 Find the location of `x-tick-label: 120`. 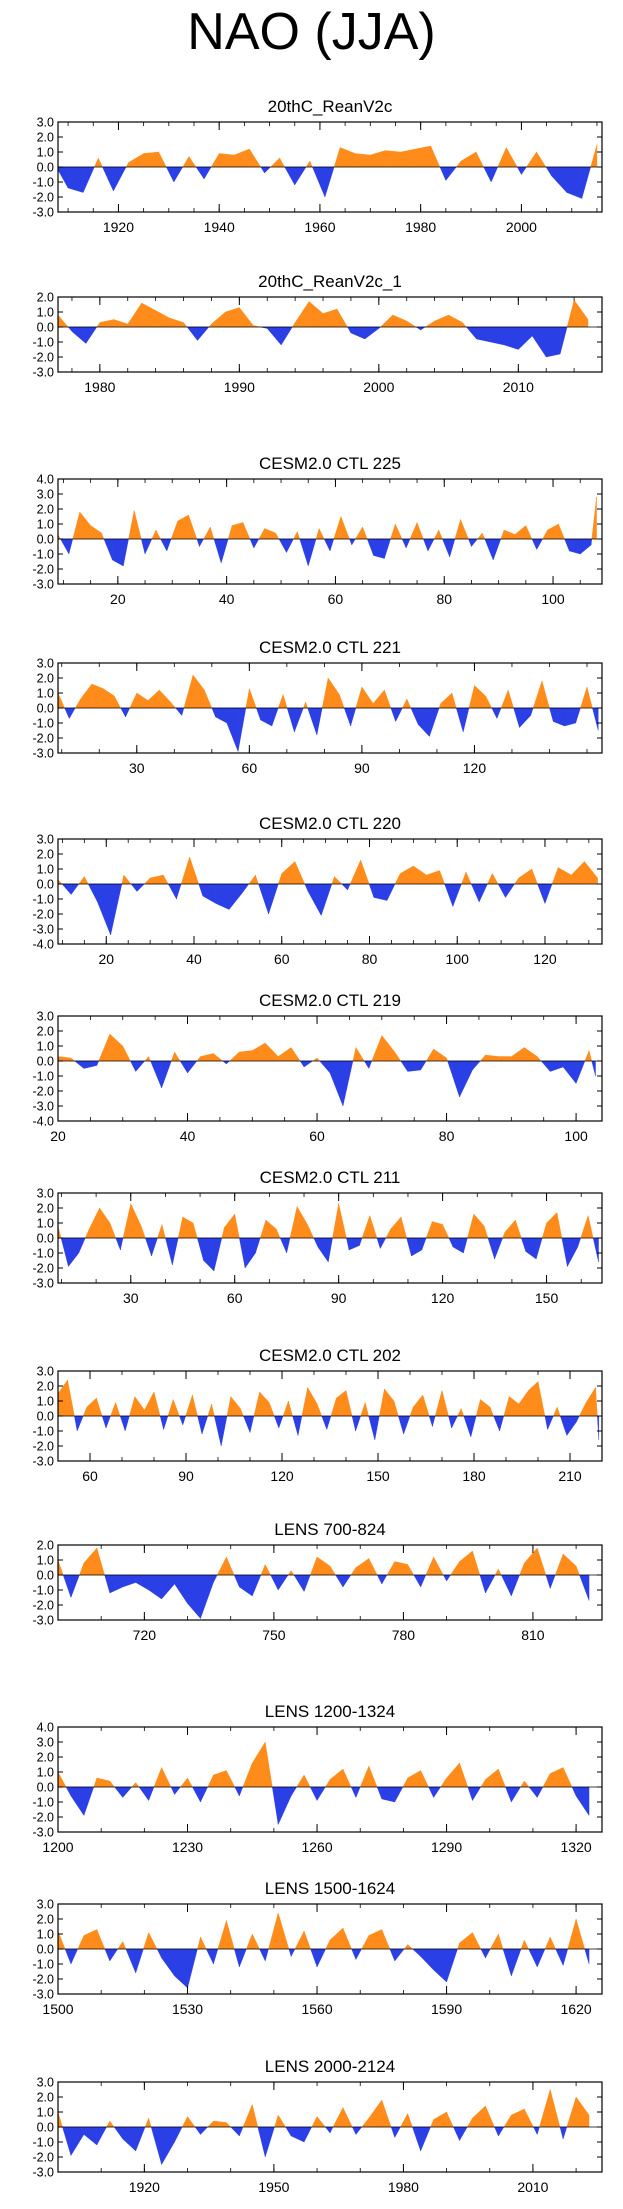

x-tick-label: 120 is located at coordinates (475, 768).